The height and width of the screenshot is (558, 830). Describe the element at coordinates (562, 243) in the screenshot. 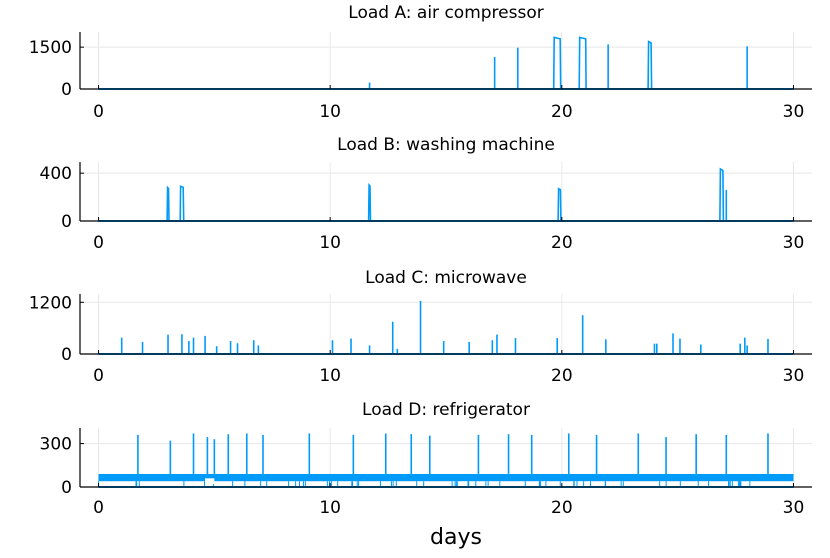

I see `panel-2-x-tick-label: 20` at that location.